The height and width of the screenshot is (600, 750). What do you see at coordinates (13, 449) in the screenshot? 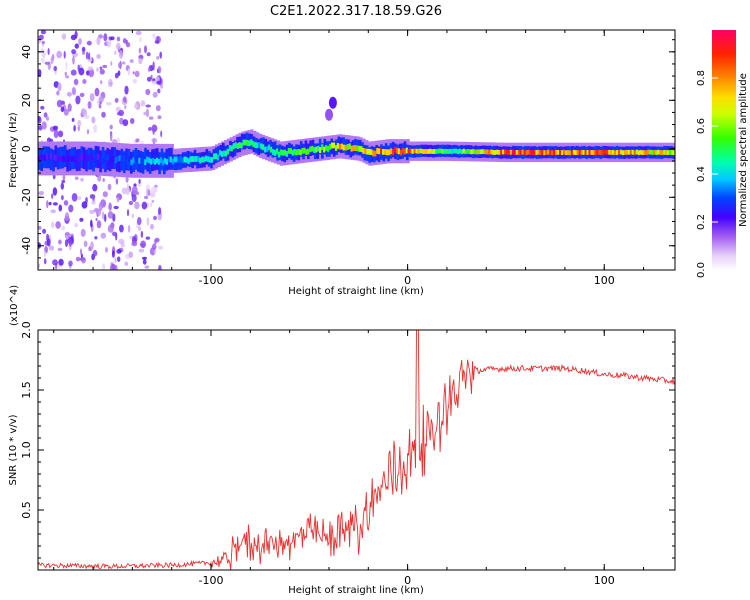
I see `snr-y-axis-label: SNR (10 * v/v)` at bounding box center [13, 449].